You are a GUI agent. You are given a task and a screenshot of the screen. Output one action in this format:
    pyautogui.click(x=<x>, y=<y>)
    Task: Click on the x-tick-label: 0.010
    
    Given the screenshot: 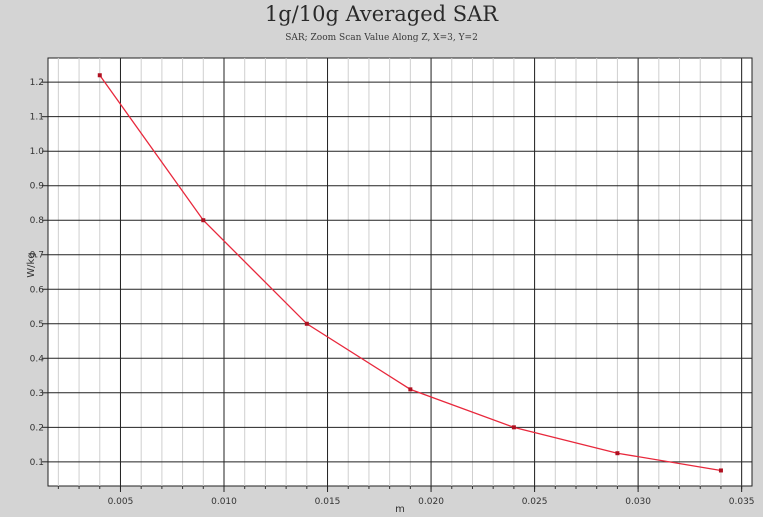 What is the action you would take?
    pyautogui.click(x=224, y=502)
    